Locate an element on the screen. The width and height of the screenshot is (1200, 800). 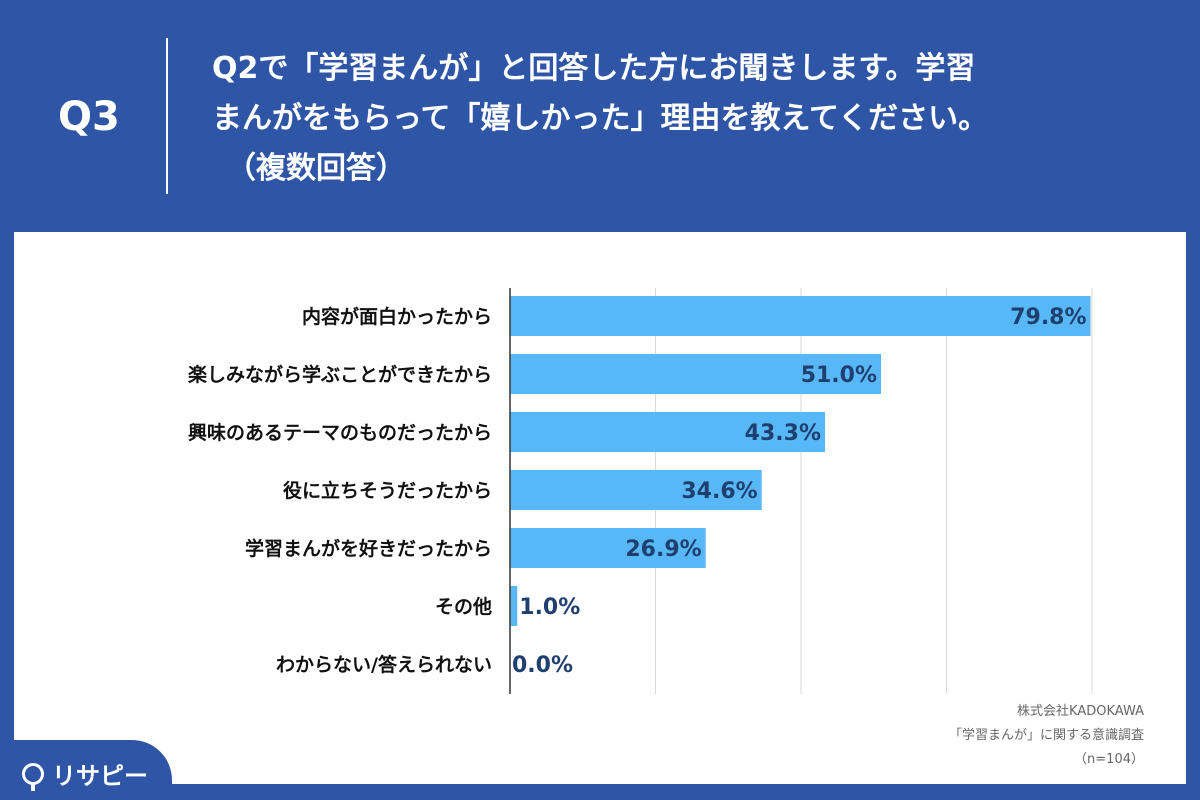
value-label: 1.0% is located at coordinates (549, 607).